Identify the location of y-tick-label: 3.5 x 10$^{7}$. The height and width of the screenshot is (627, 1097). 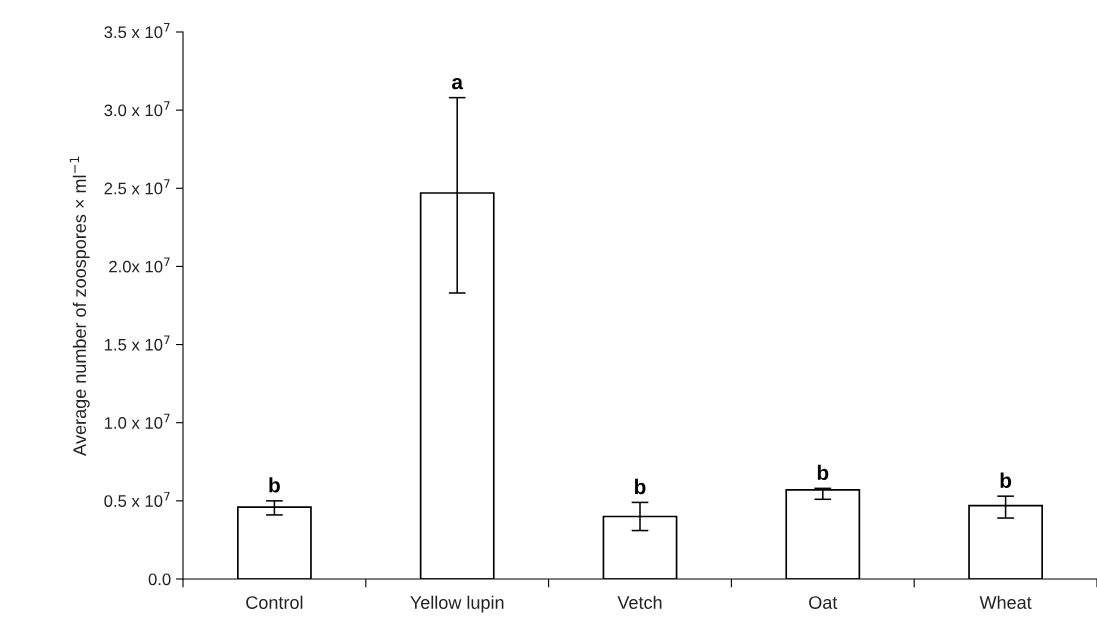
(137, 31).